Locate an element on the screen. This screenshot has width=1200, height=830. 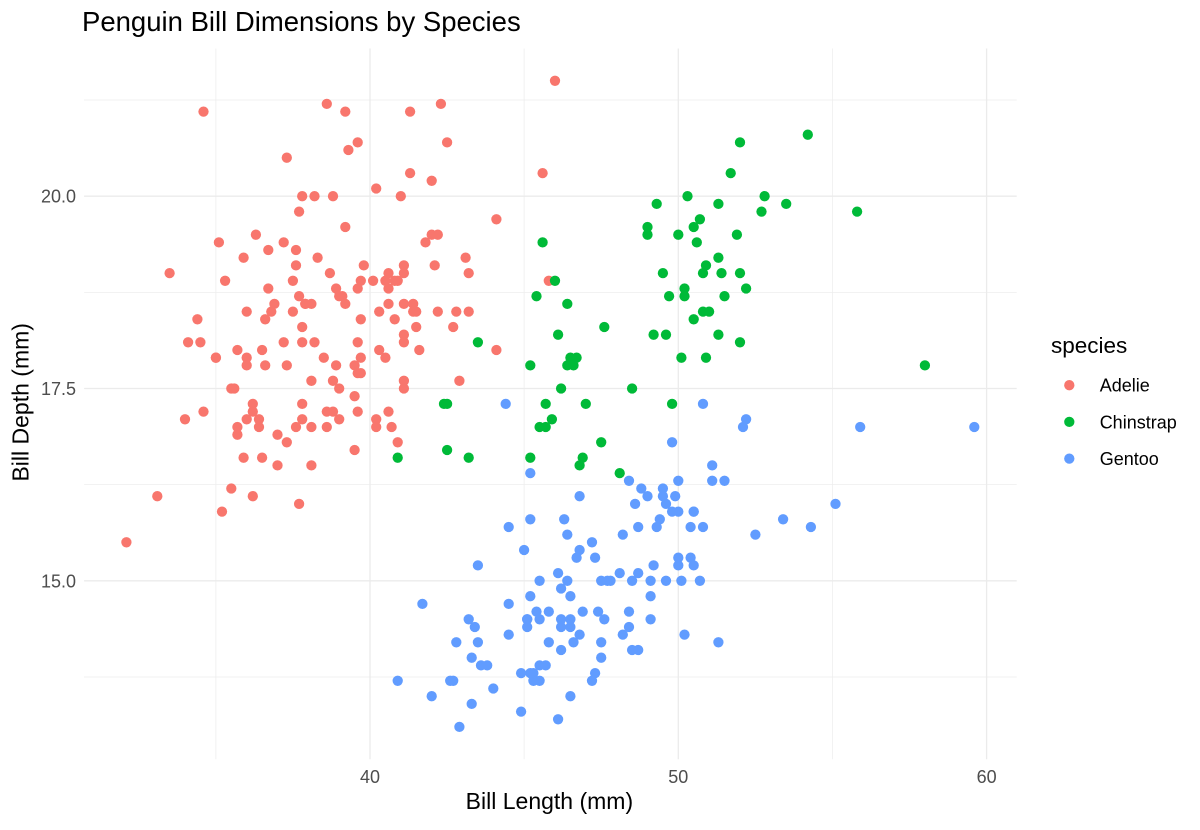
svg-text: 40 is located at coordinates (370, 777).